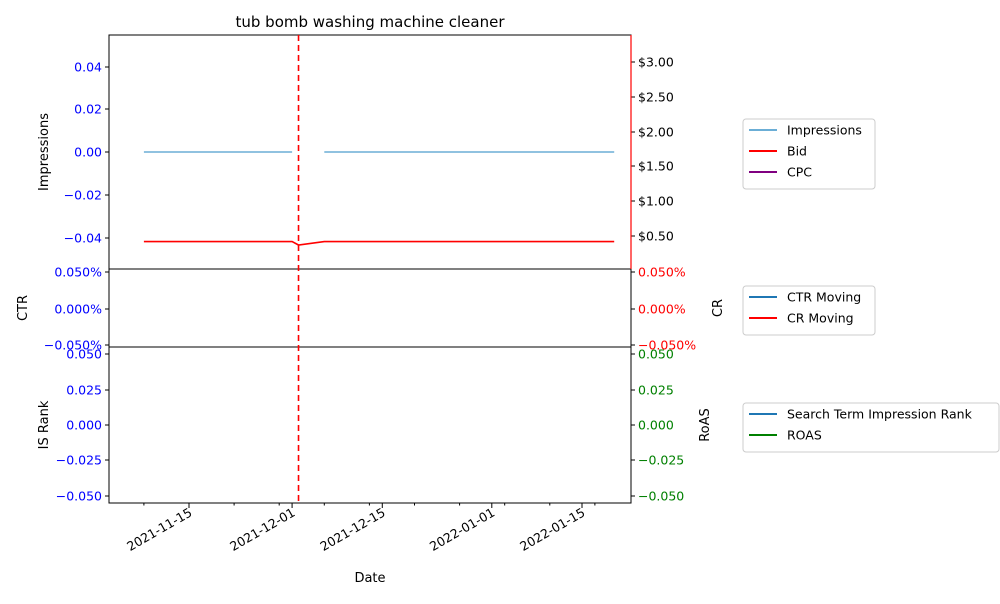 Image resolution: width=1000 pixels, height=604 pixels. I want to click on x-tick-label: 2021-12-01, so click(262, 529).